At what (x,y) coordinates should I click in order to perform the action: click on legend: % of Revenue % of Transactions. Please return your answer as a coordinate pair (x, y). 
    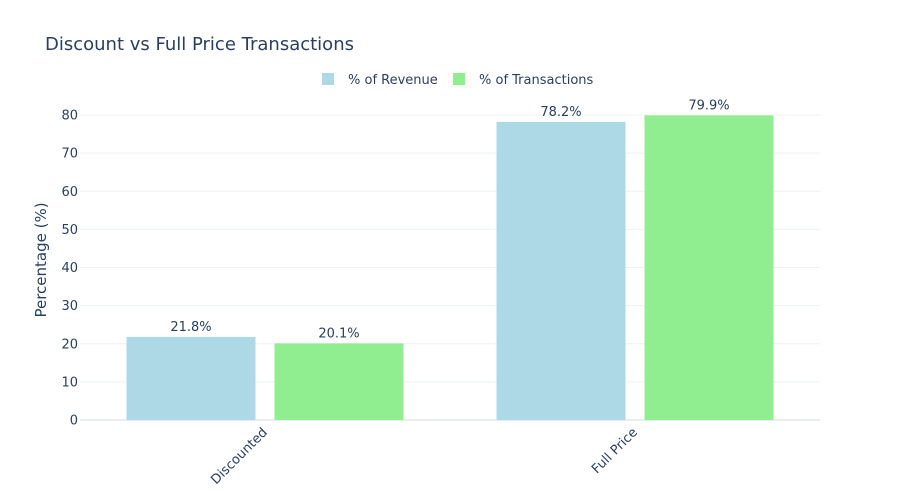
    Looking at the image, I should click on (458, 80).